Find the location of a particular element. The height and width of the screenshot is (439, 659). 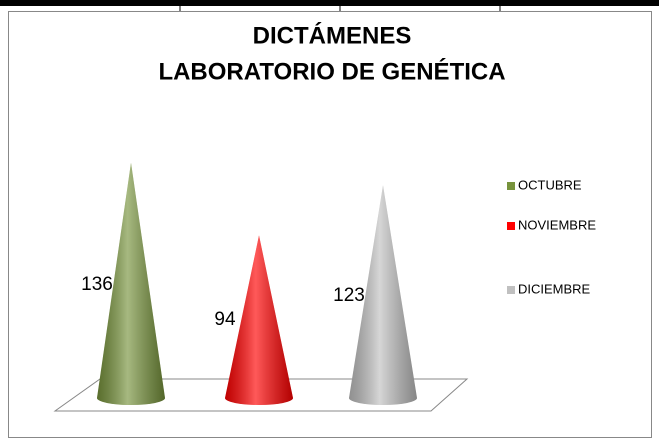

value-label: 94 is located at coordinates (225, 319).